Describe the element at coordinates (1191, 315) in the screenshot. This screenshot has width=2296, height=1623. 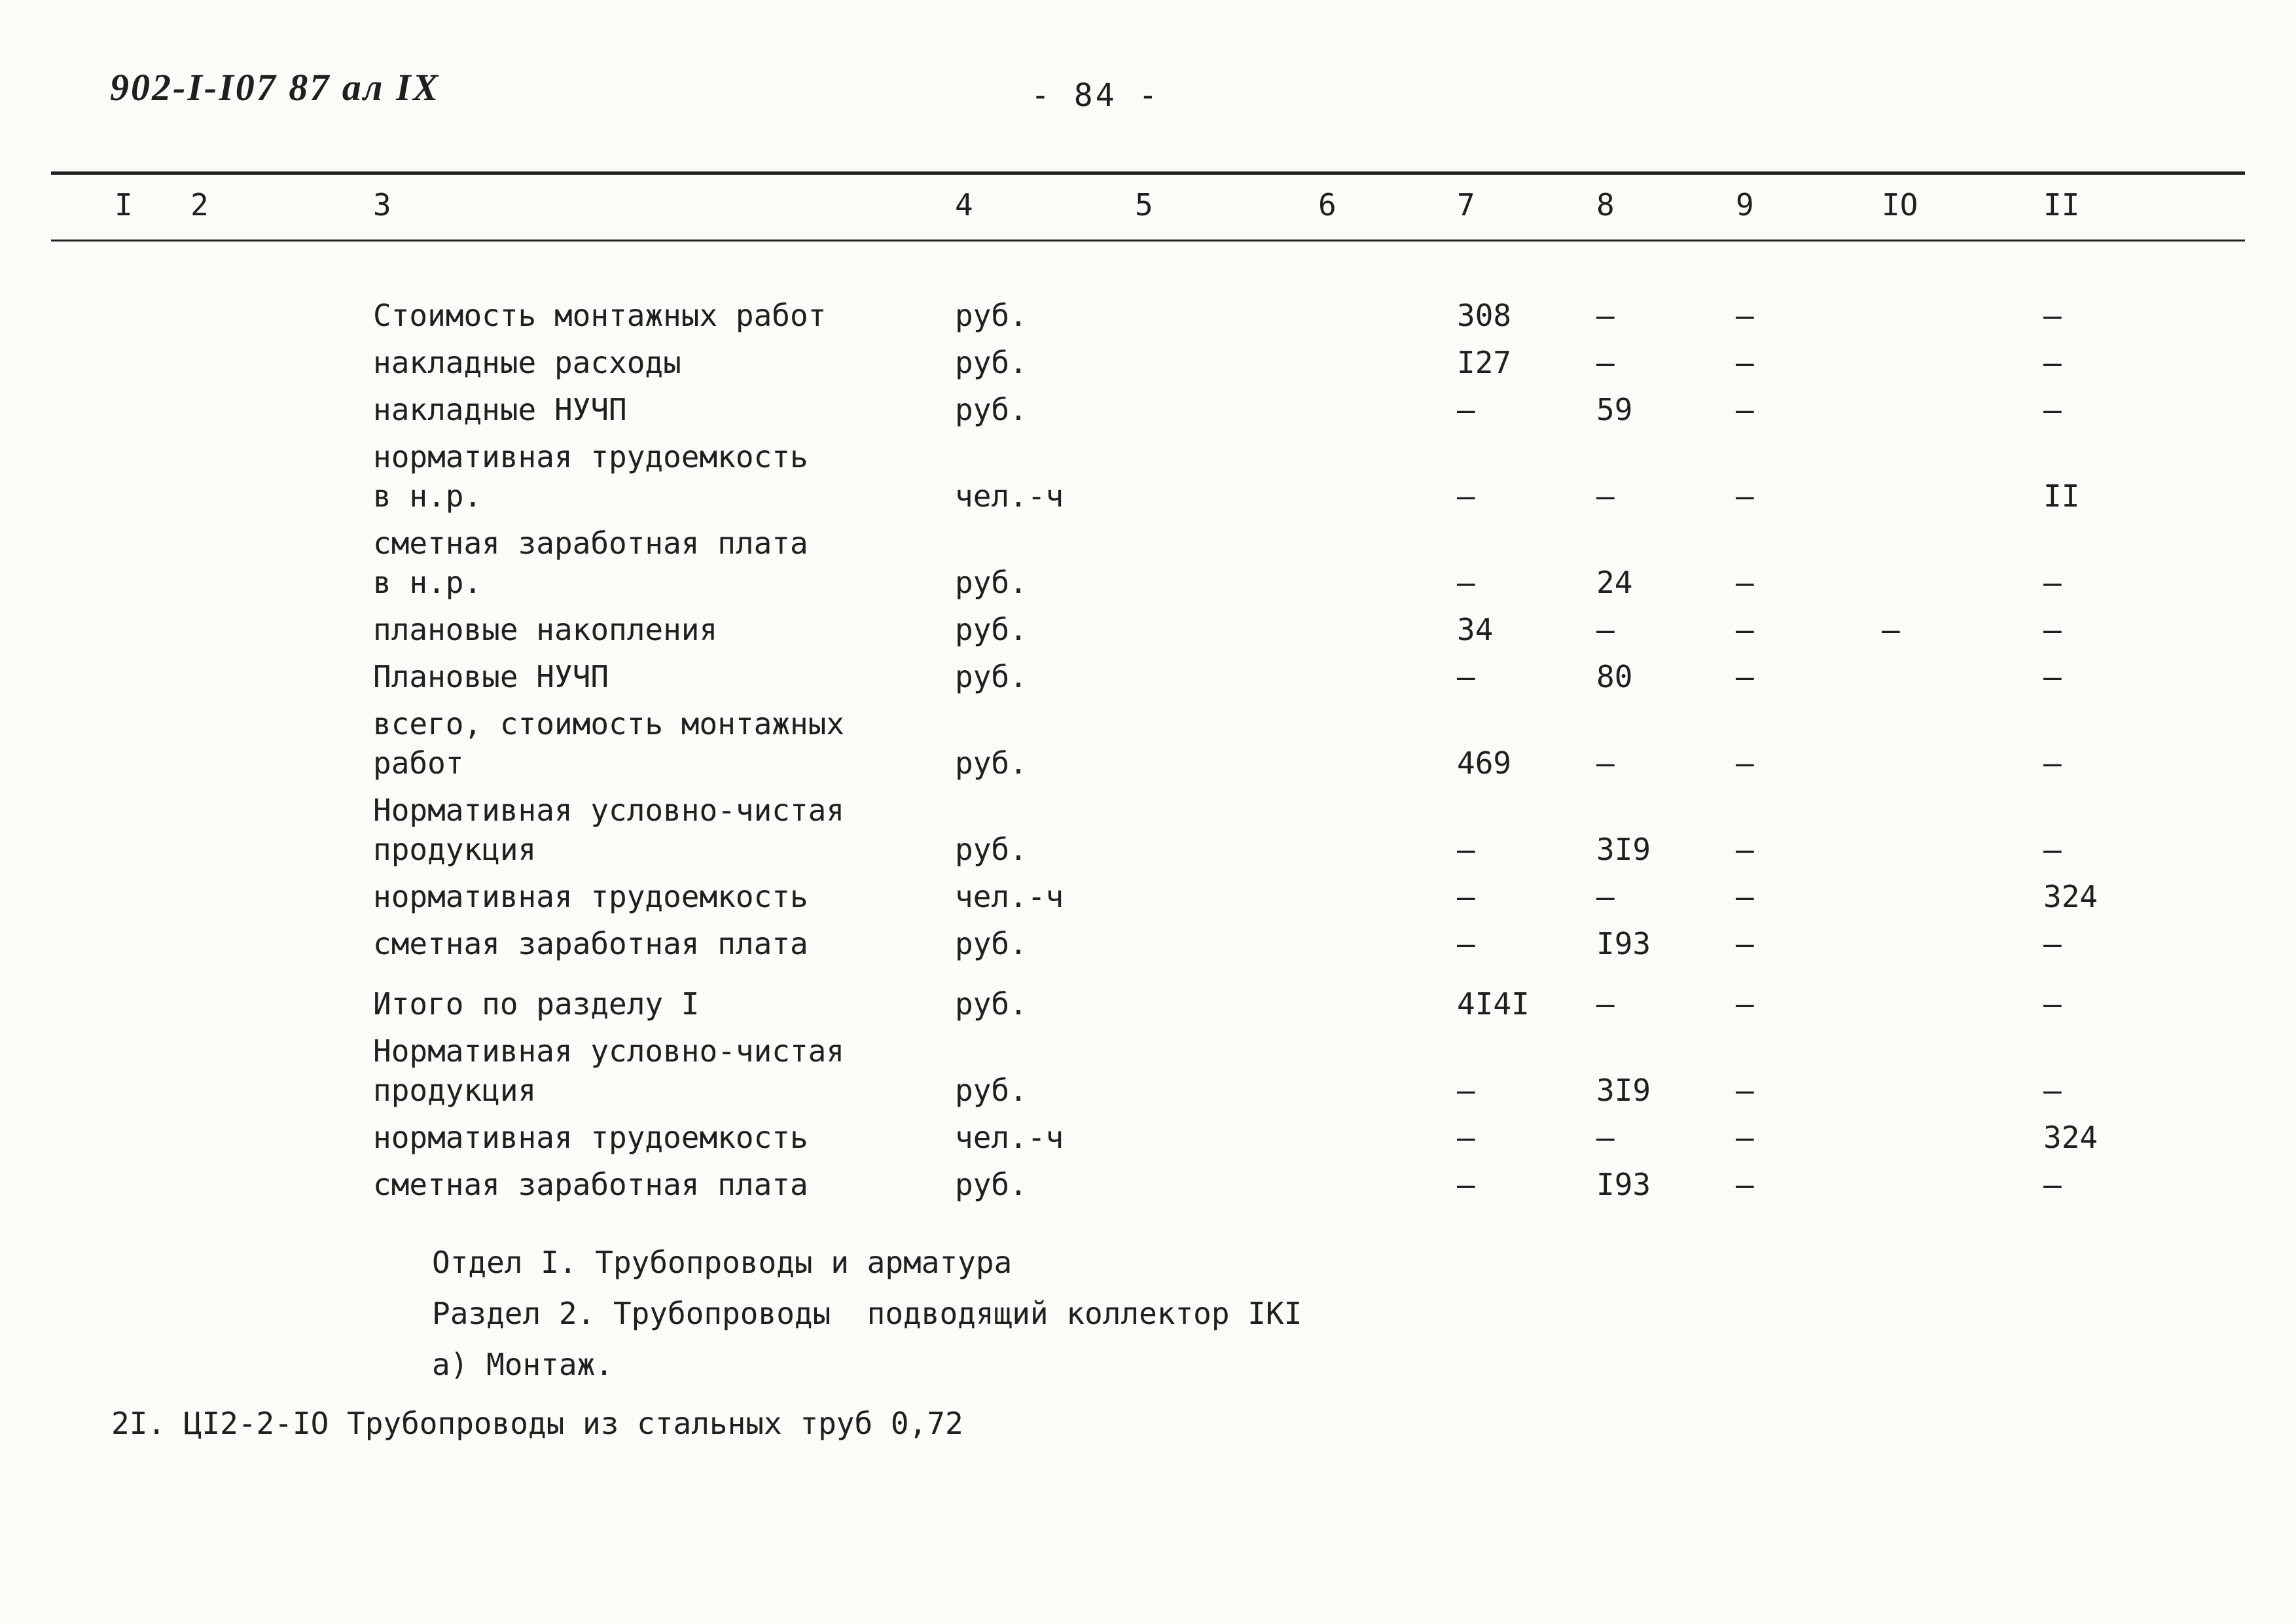
I see `table-row: Стоимость монтажных работ руб. 308 – – –` at that location.